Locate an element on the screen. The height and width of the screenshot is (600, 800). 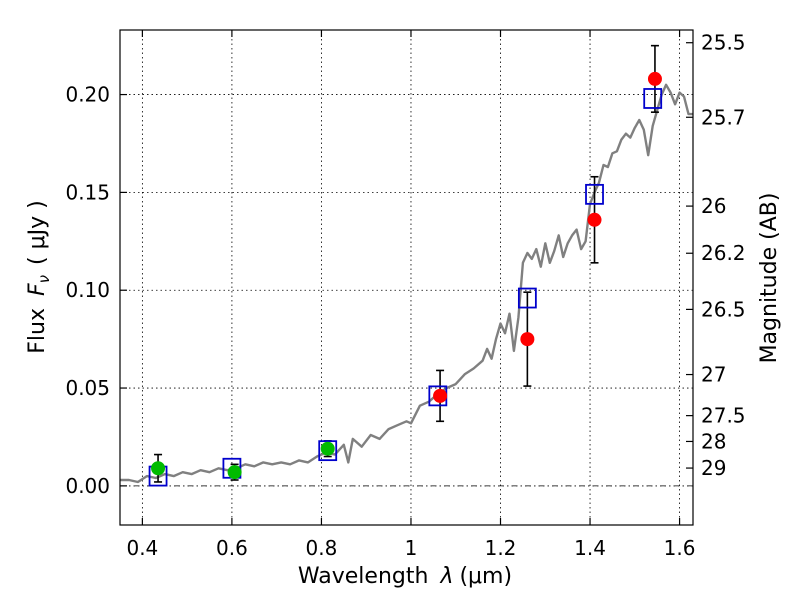
y-tick-label: 0.20 is located at coordinates (87, 95).